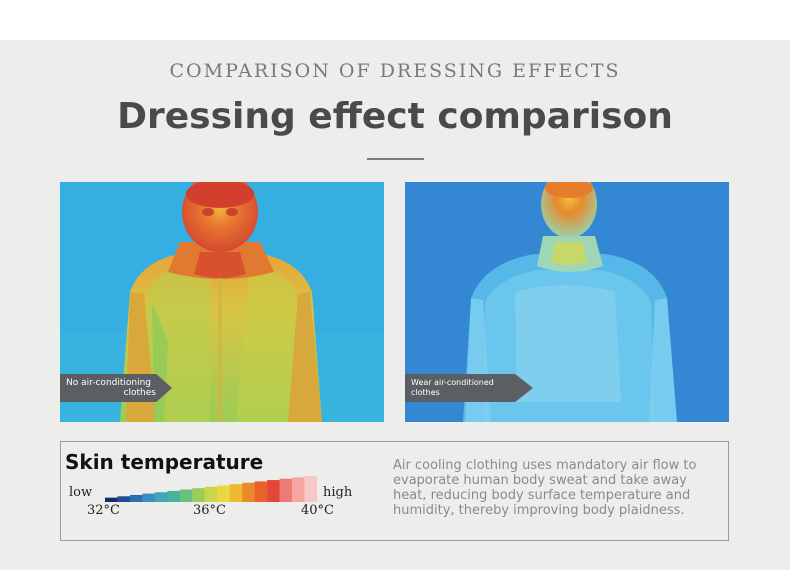 Image resolution: width=790 pixels, height=585 pixels. Describe the element at coordinates (452, 382) in the screenshot. I see `tag-with-ac-line1: Wear air-conditioned` at that location.